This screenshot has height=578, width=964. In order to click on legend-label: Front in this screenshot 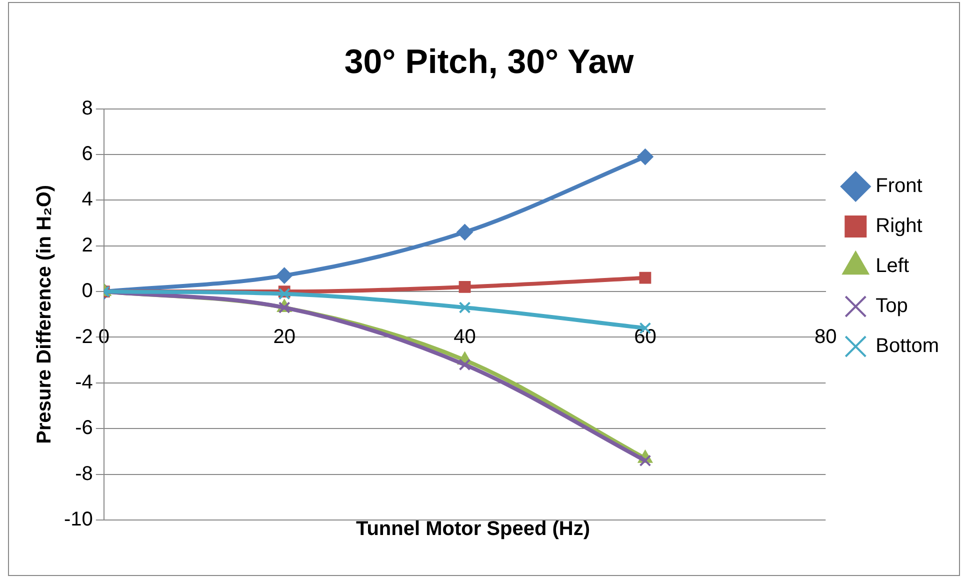, I will do `click(899, 186)`.